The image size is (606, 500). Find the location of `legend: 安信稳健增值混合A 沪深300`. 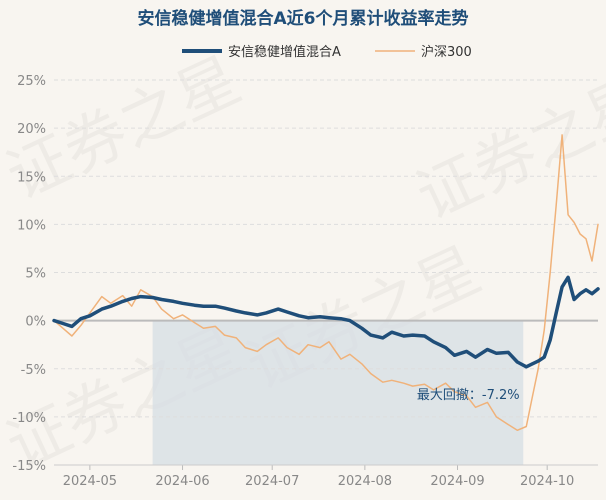

legend: 安信稳健增值混合A 沪深300 is located at coordinates (327, 52).